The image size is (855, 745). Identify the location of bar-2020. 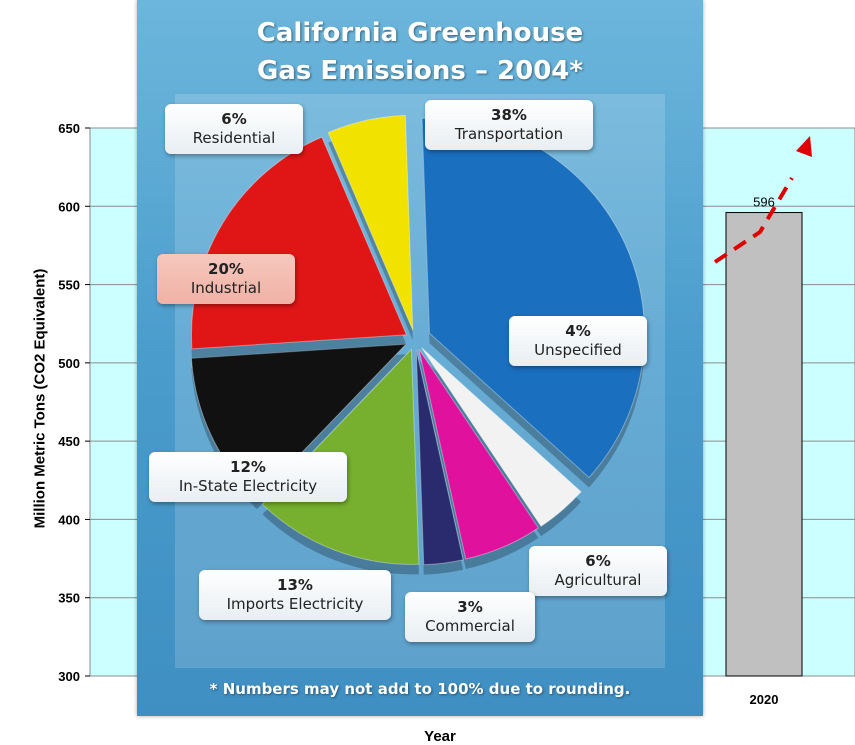
(764, 444).